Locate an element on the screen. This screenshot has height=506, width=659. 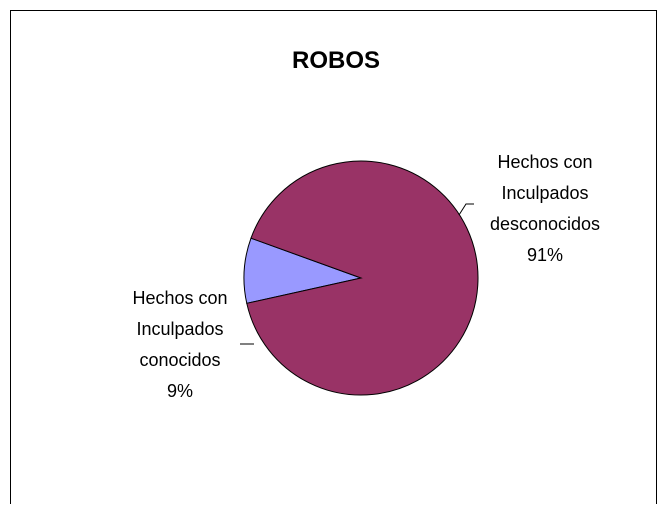
data-label-name-1: desconocidos is located at coordinates (545, 224).